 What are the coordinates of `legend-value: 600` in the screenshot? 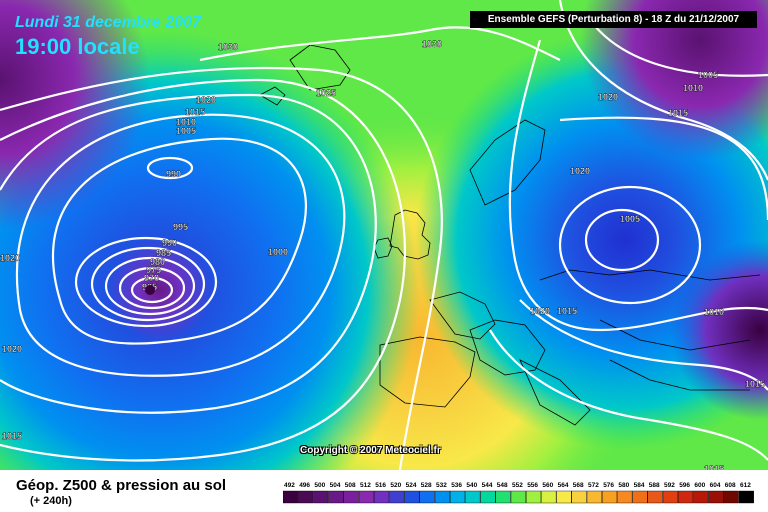 It's located at (699, 485).